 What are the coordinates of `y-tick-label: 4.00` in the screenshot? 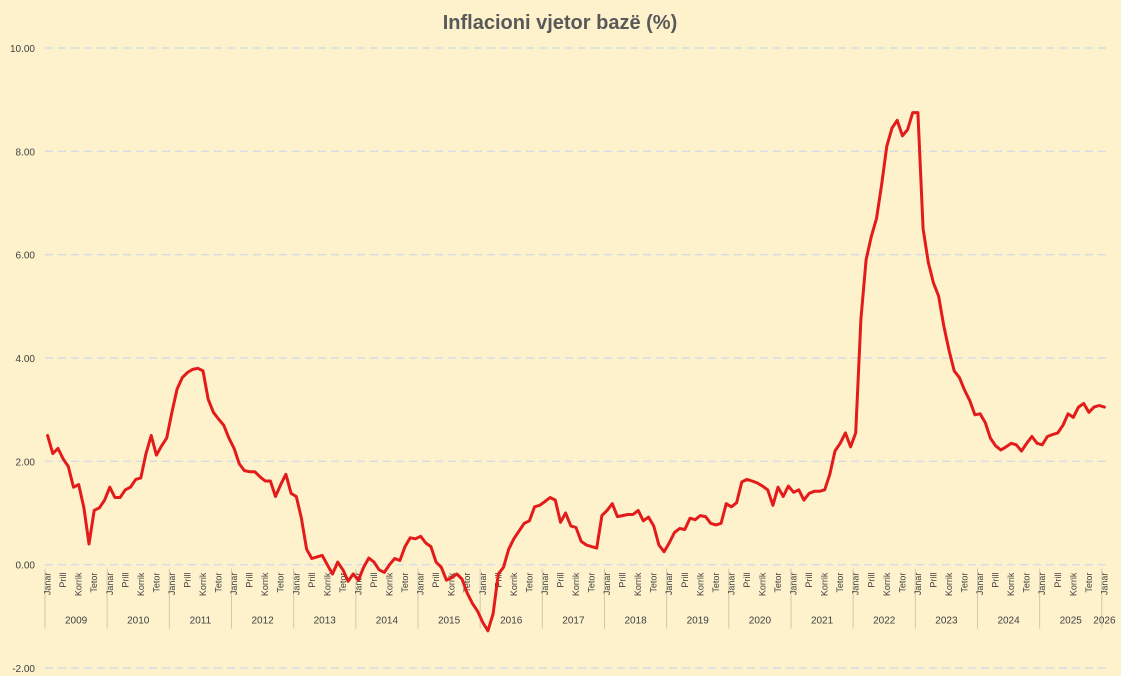 It's located at (26, 359).